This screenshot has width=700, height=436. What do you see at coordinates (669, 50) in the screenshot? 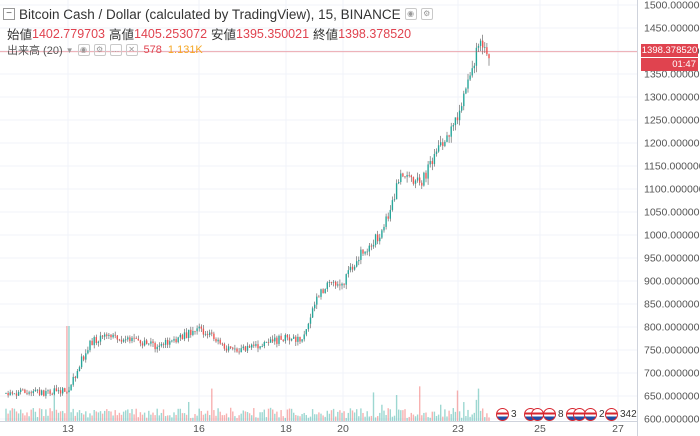
I see `current-price-tag: 1398.378520` at bounding box center [669, 50].